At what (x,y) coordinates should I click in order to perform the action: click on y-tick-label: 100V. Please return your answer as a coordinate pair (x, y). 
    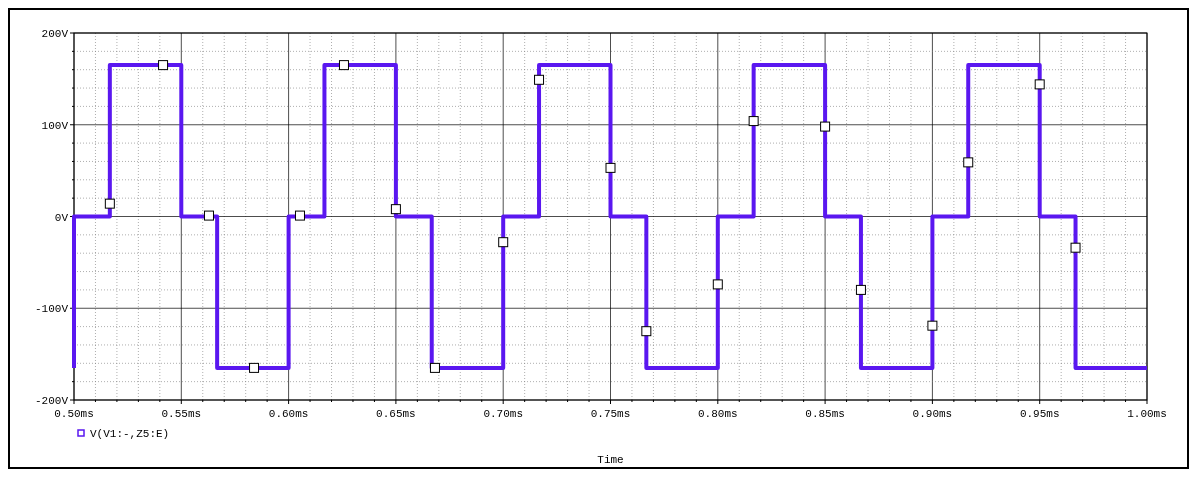
    Looking at the image, I should click on (55, 125).